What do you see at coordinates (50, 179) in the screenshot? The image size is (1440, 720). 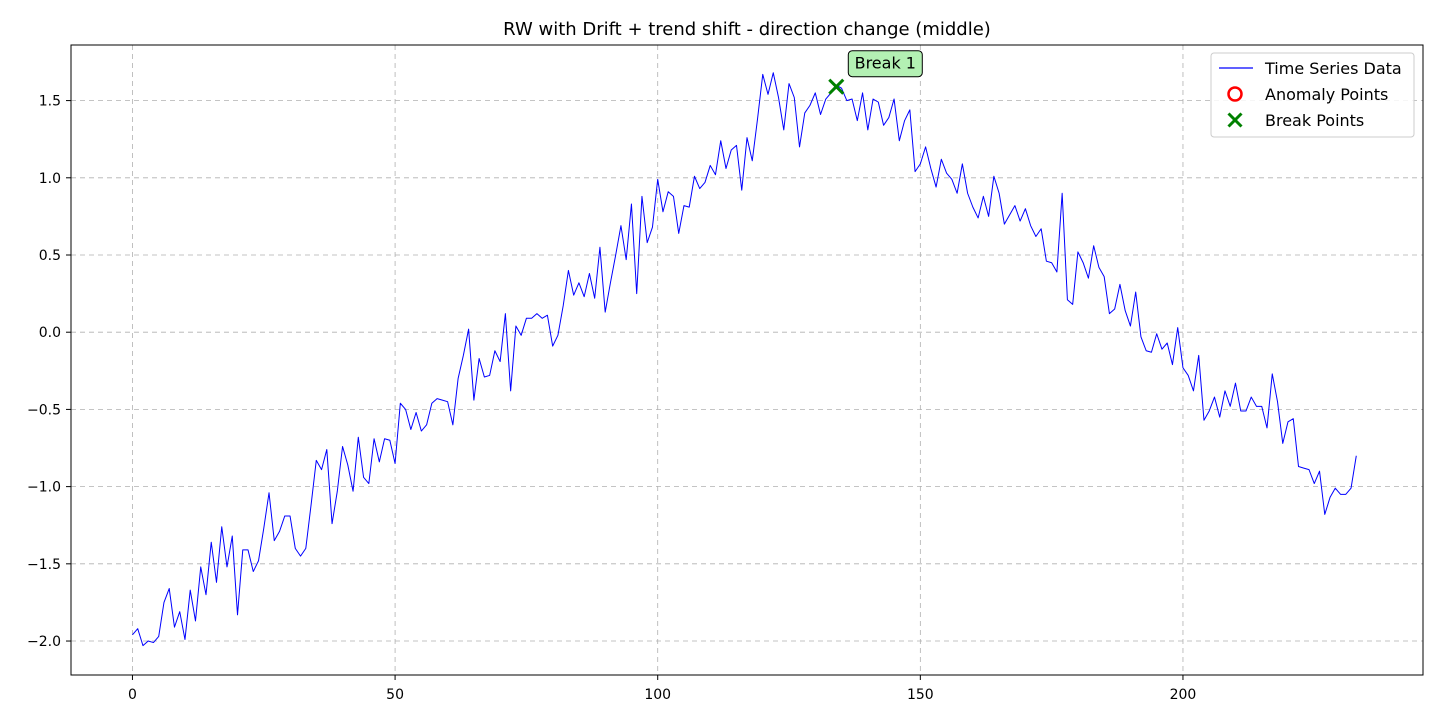 I see `y-tick-label: 1.0` at bounding box center [50, 179].